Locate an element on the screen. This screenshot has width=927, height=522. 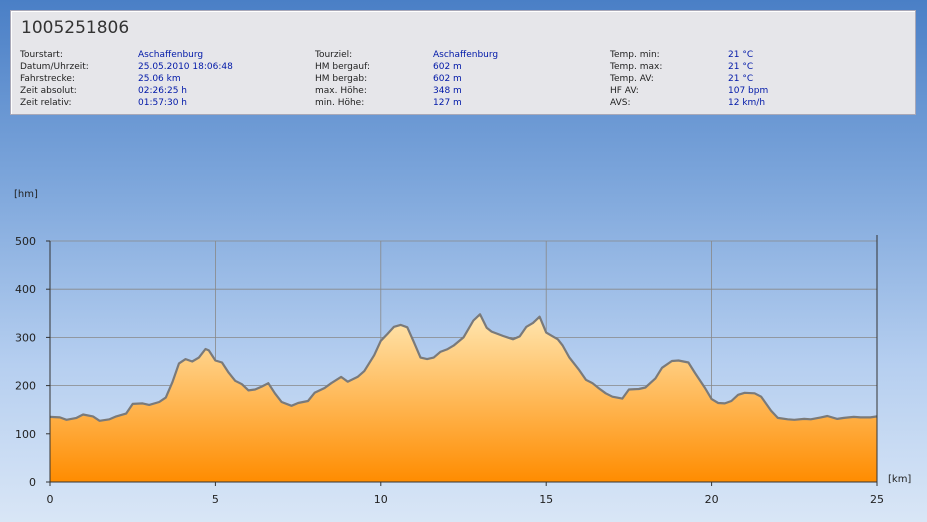
y-tick-label: 200 is located at coordinates (25, 386).